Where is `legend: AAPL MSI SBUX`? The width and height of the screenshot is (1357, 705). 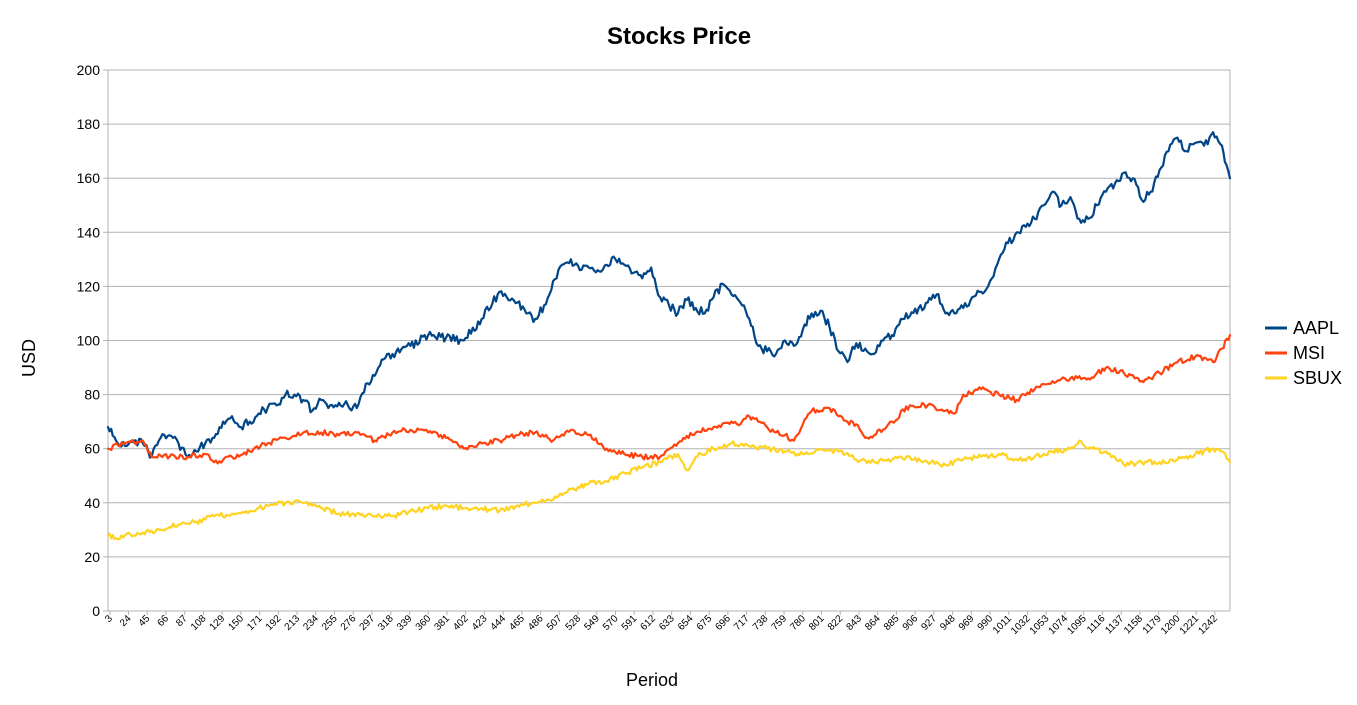
legend: AAPL MSI SBUX is located at coordinates (1303, 353).